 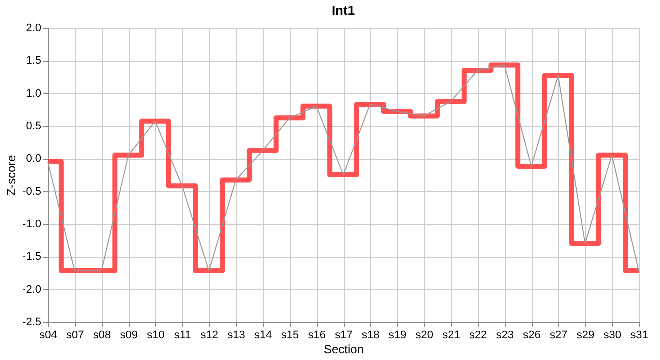 What do you see at coordinates (34, 94) in the screenshot?
I see `y-tick-label: 1.0` at bounding box center [34, 94].